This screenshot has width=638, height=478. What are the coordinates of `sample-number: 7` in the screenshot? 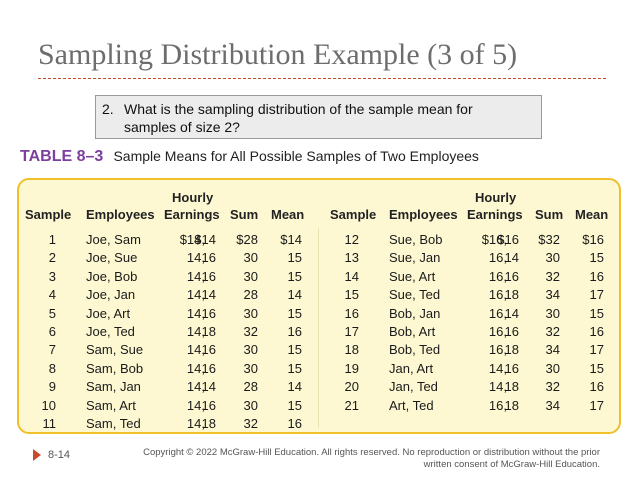 It's located at (52, 350).